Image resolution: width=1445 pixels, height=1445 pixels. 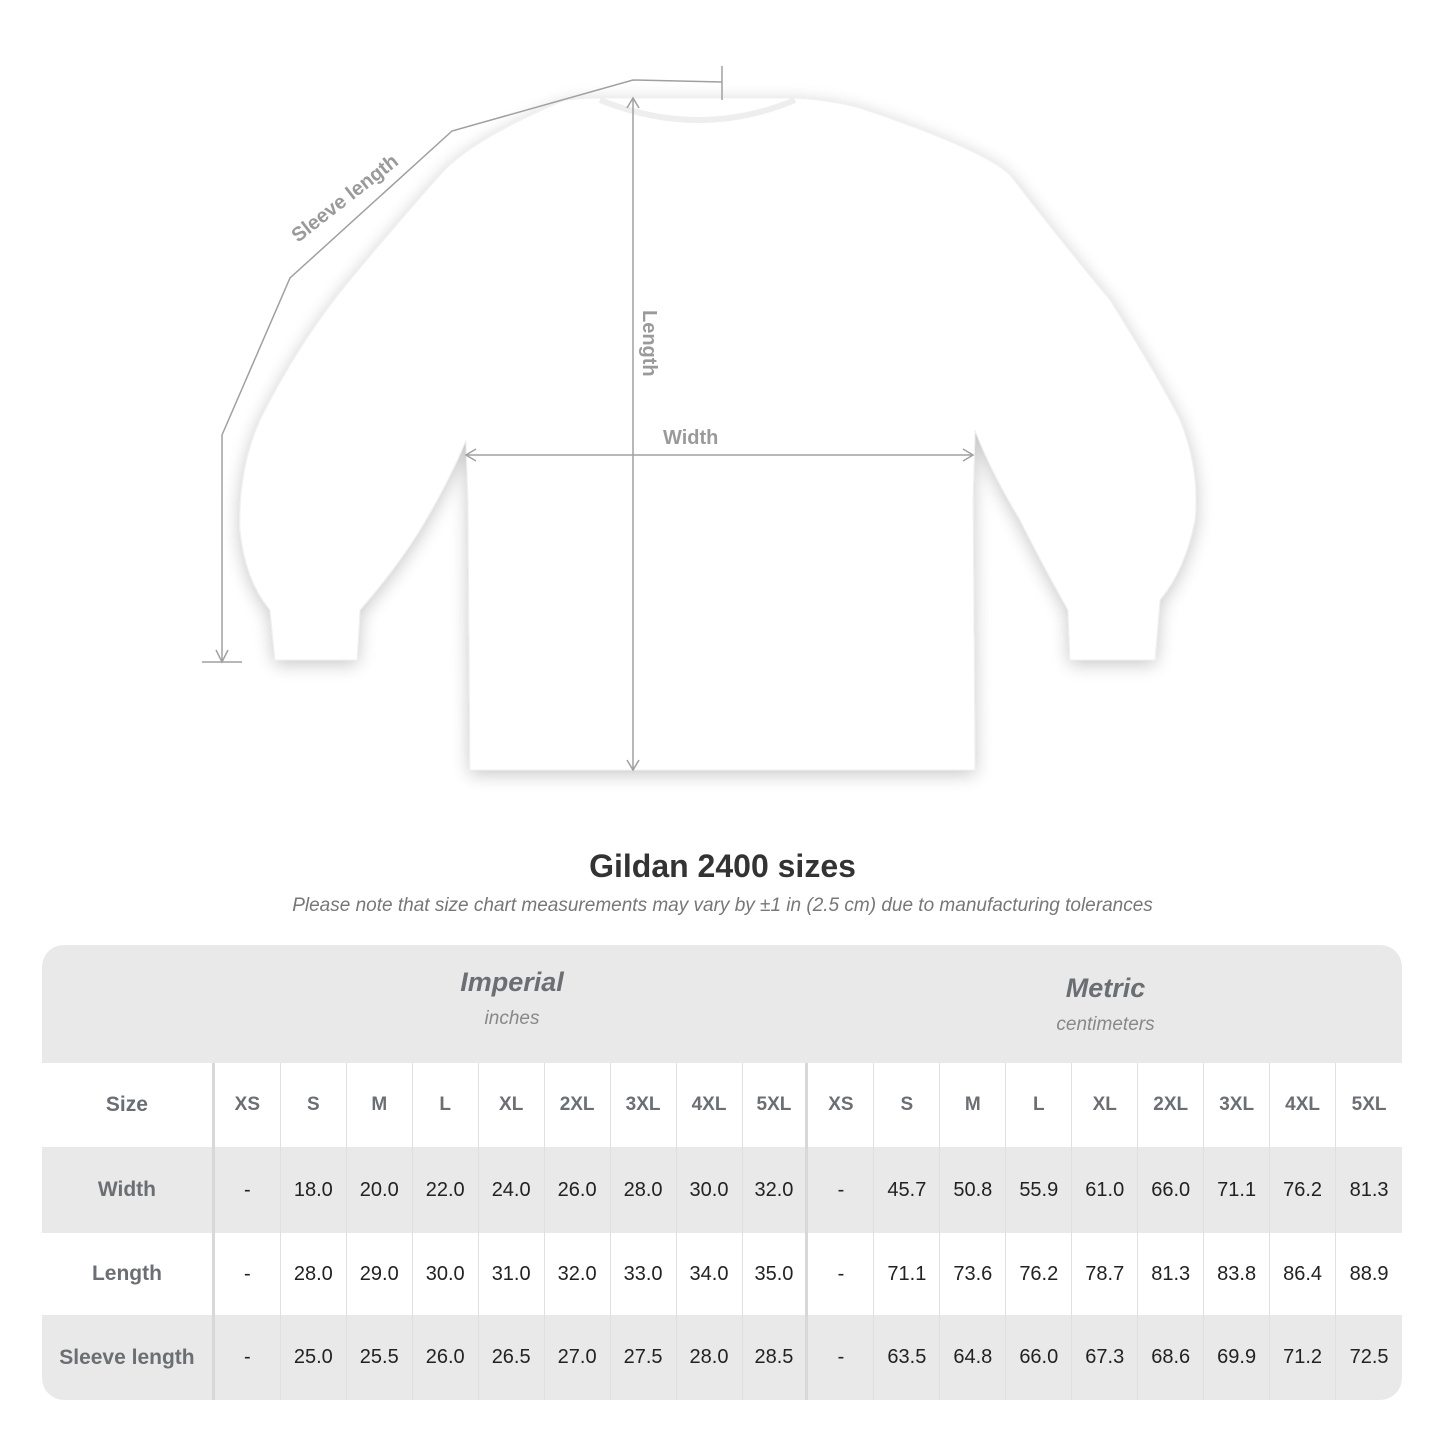 What do you see at coordinates (776, 1274) in the screenshot?
I see `table-cell: 35.0` at bounding box center [776, 1274].